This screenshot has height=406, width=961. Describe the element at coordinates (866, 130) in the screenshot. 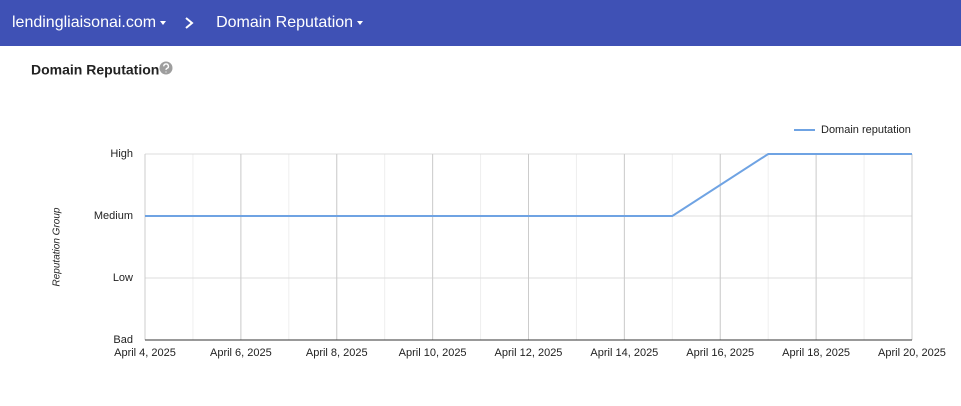

I see `legend-label: Domain reputation` at that location.